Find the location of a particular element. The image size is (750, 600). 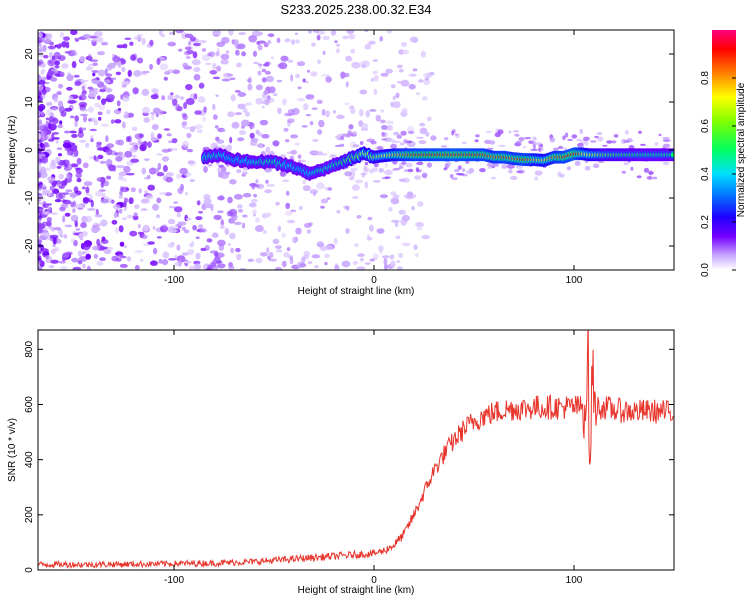

colorbar-tick-label: 0.6 is located at coordinates (705, 126).